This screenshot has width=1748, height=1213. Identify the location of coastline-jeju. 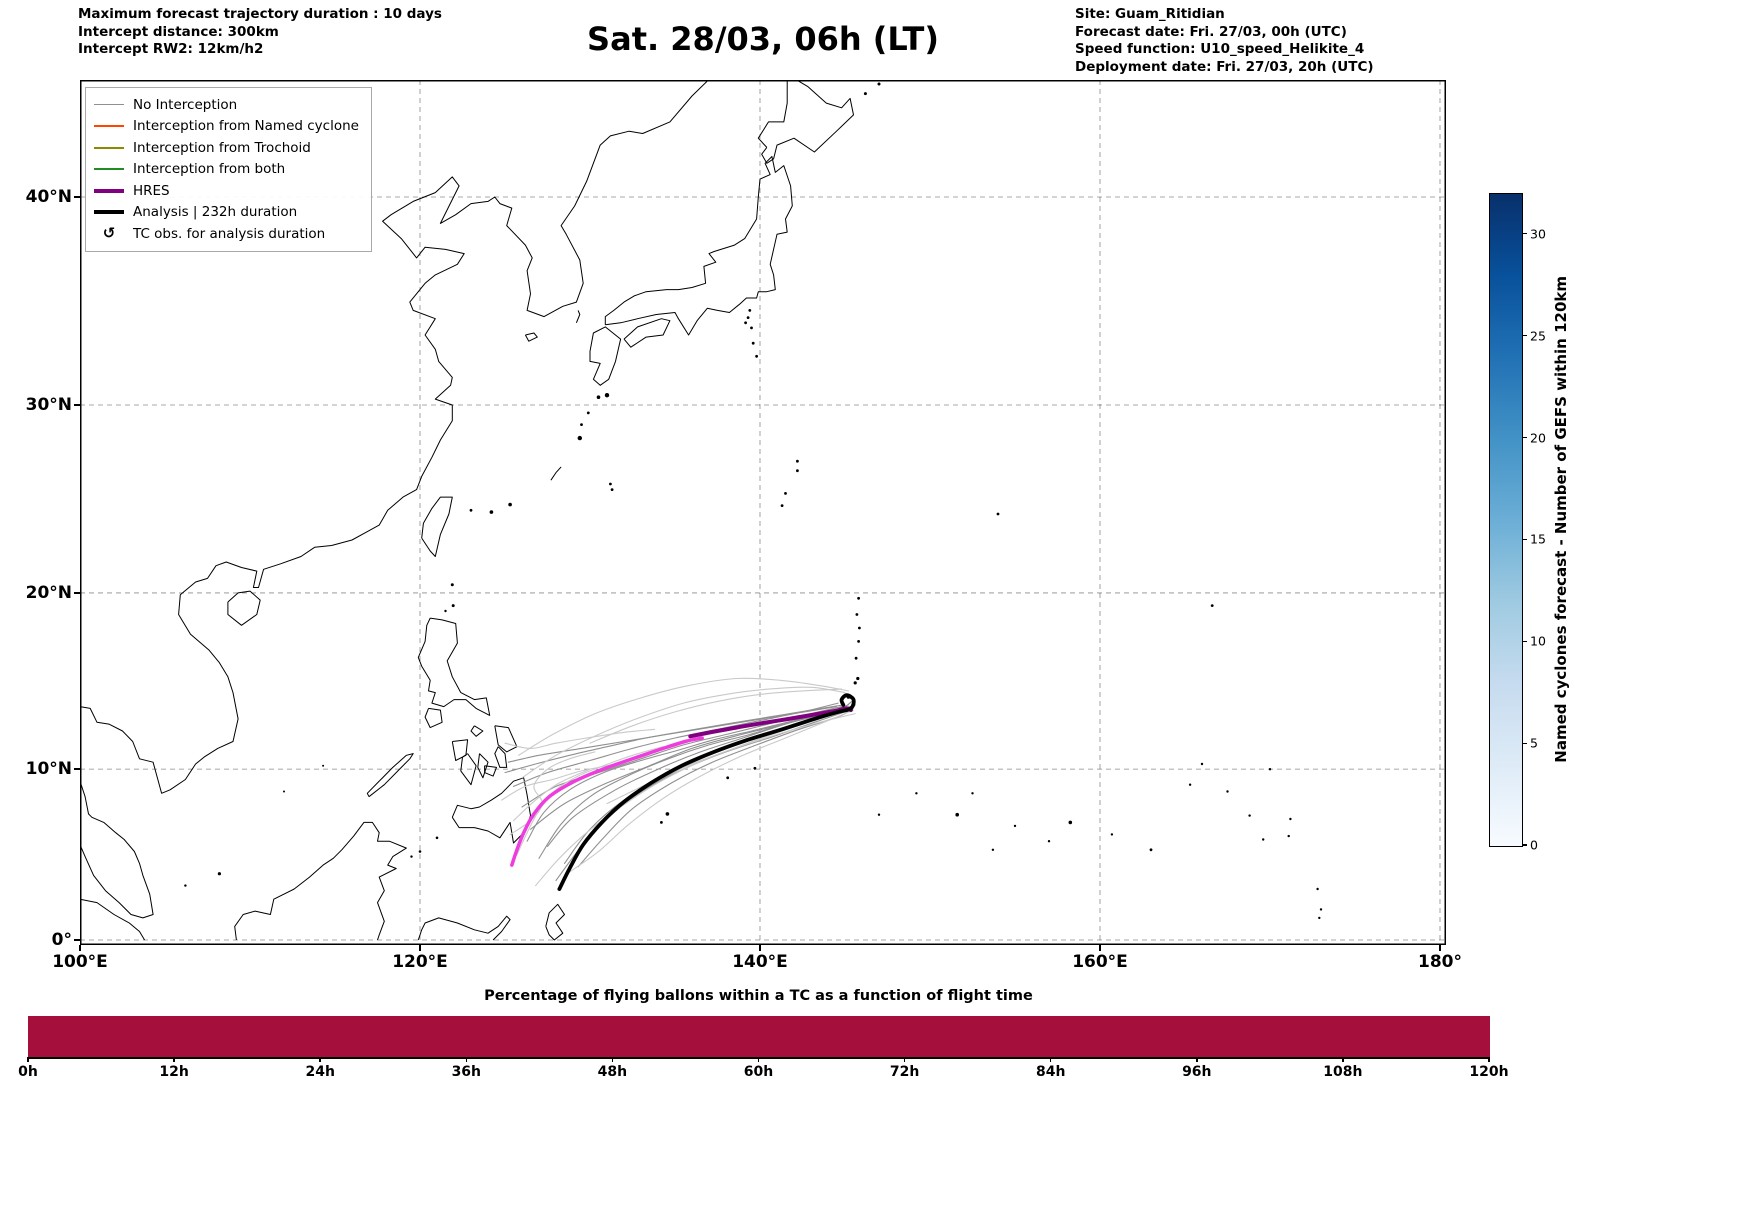
(531, 337).